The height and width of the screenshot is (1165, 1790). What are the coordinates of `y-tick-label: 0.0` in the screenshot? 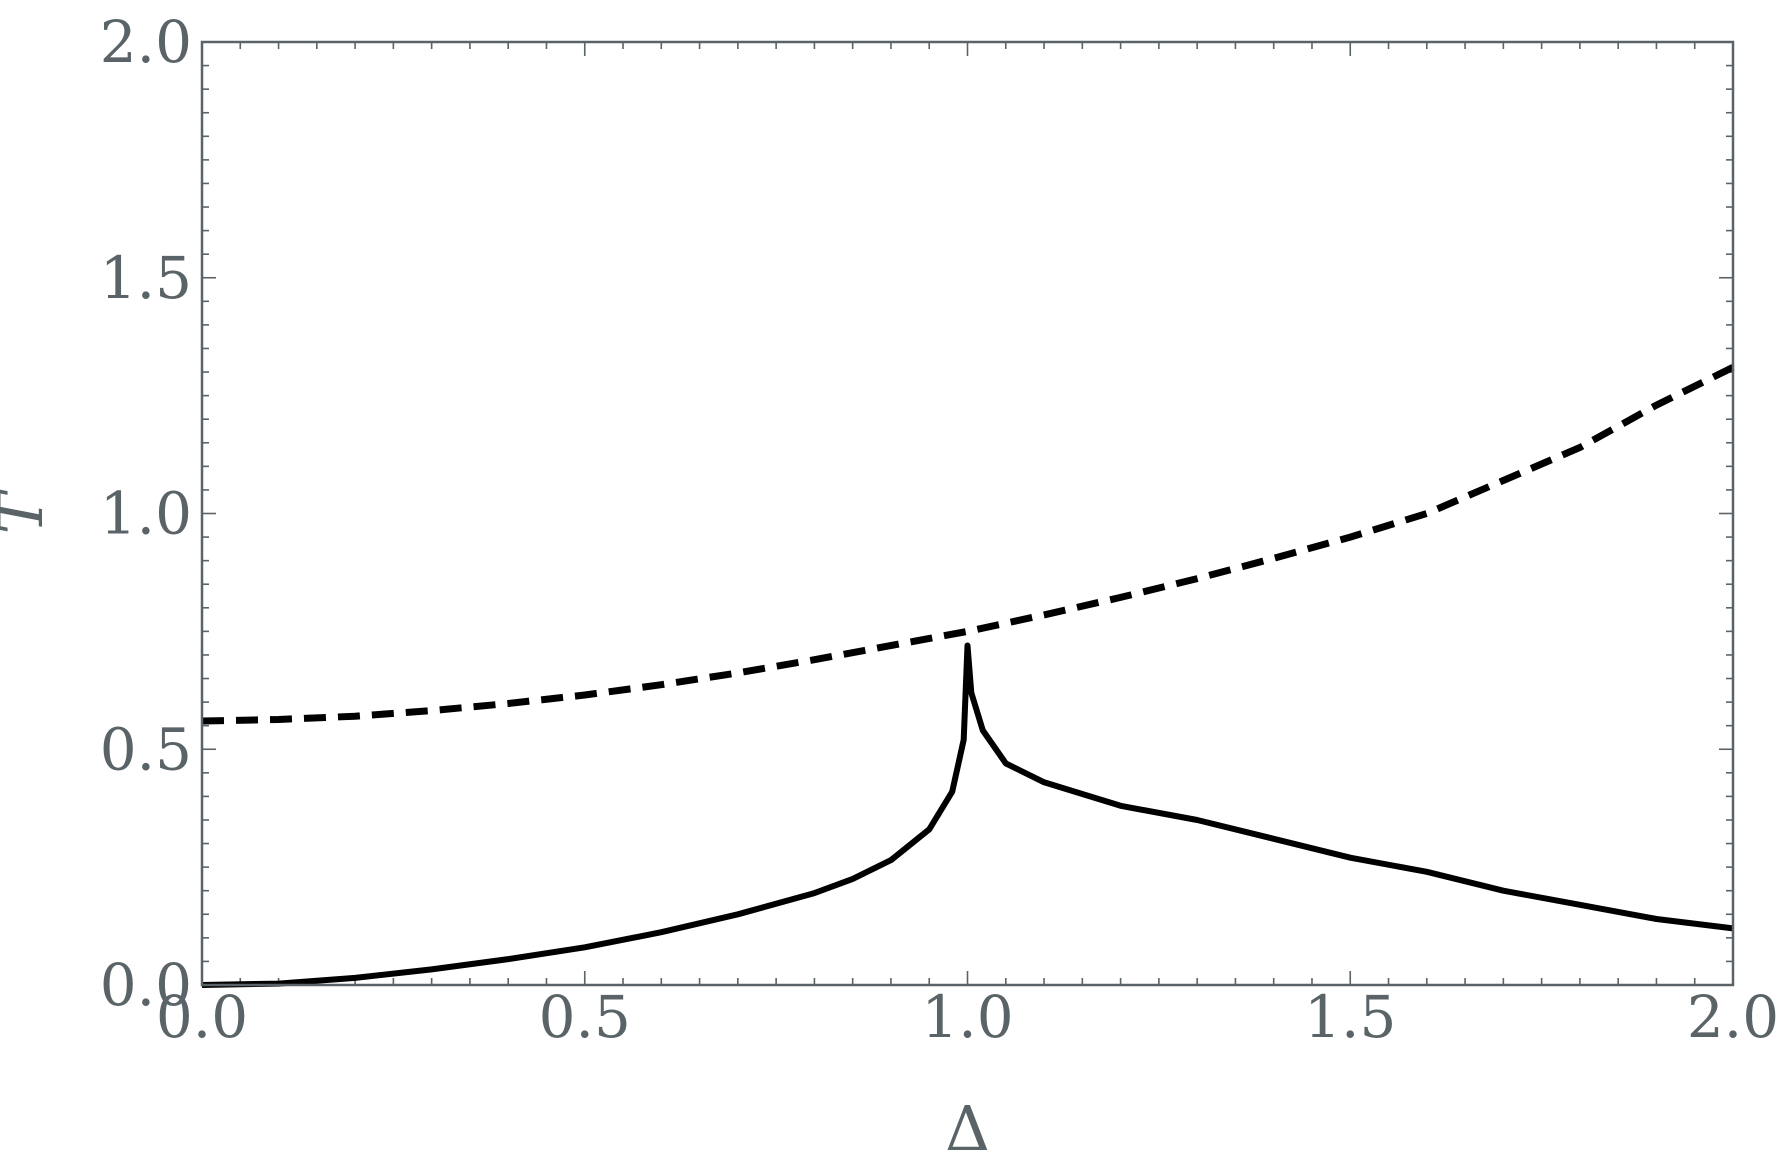 It's located at (146, 985).